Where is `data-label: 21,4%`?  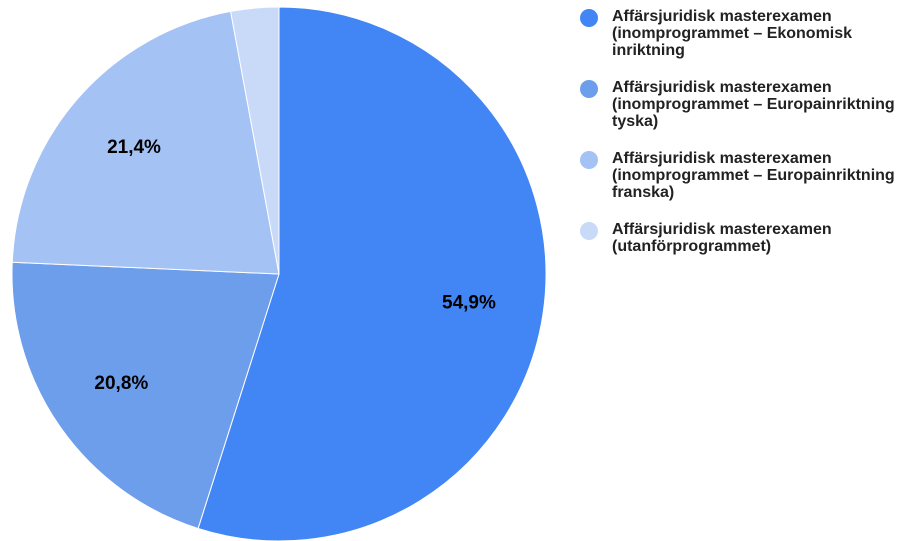
data-label: 21,4% is located at coordinates (134, 147).